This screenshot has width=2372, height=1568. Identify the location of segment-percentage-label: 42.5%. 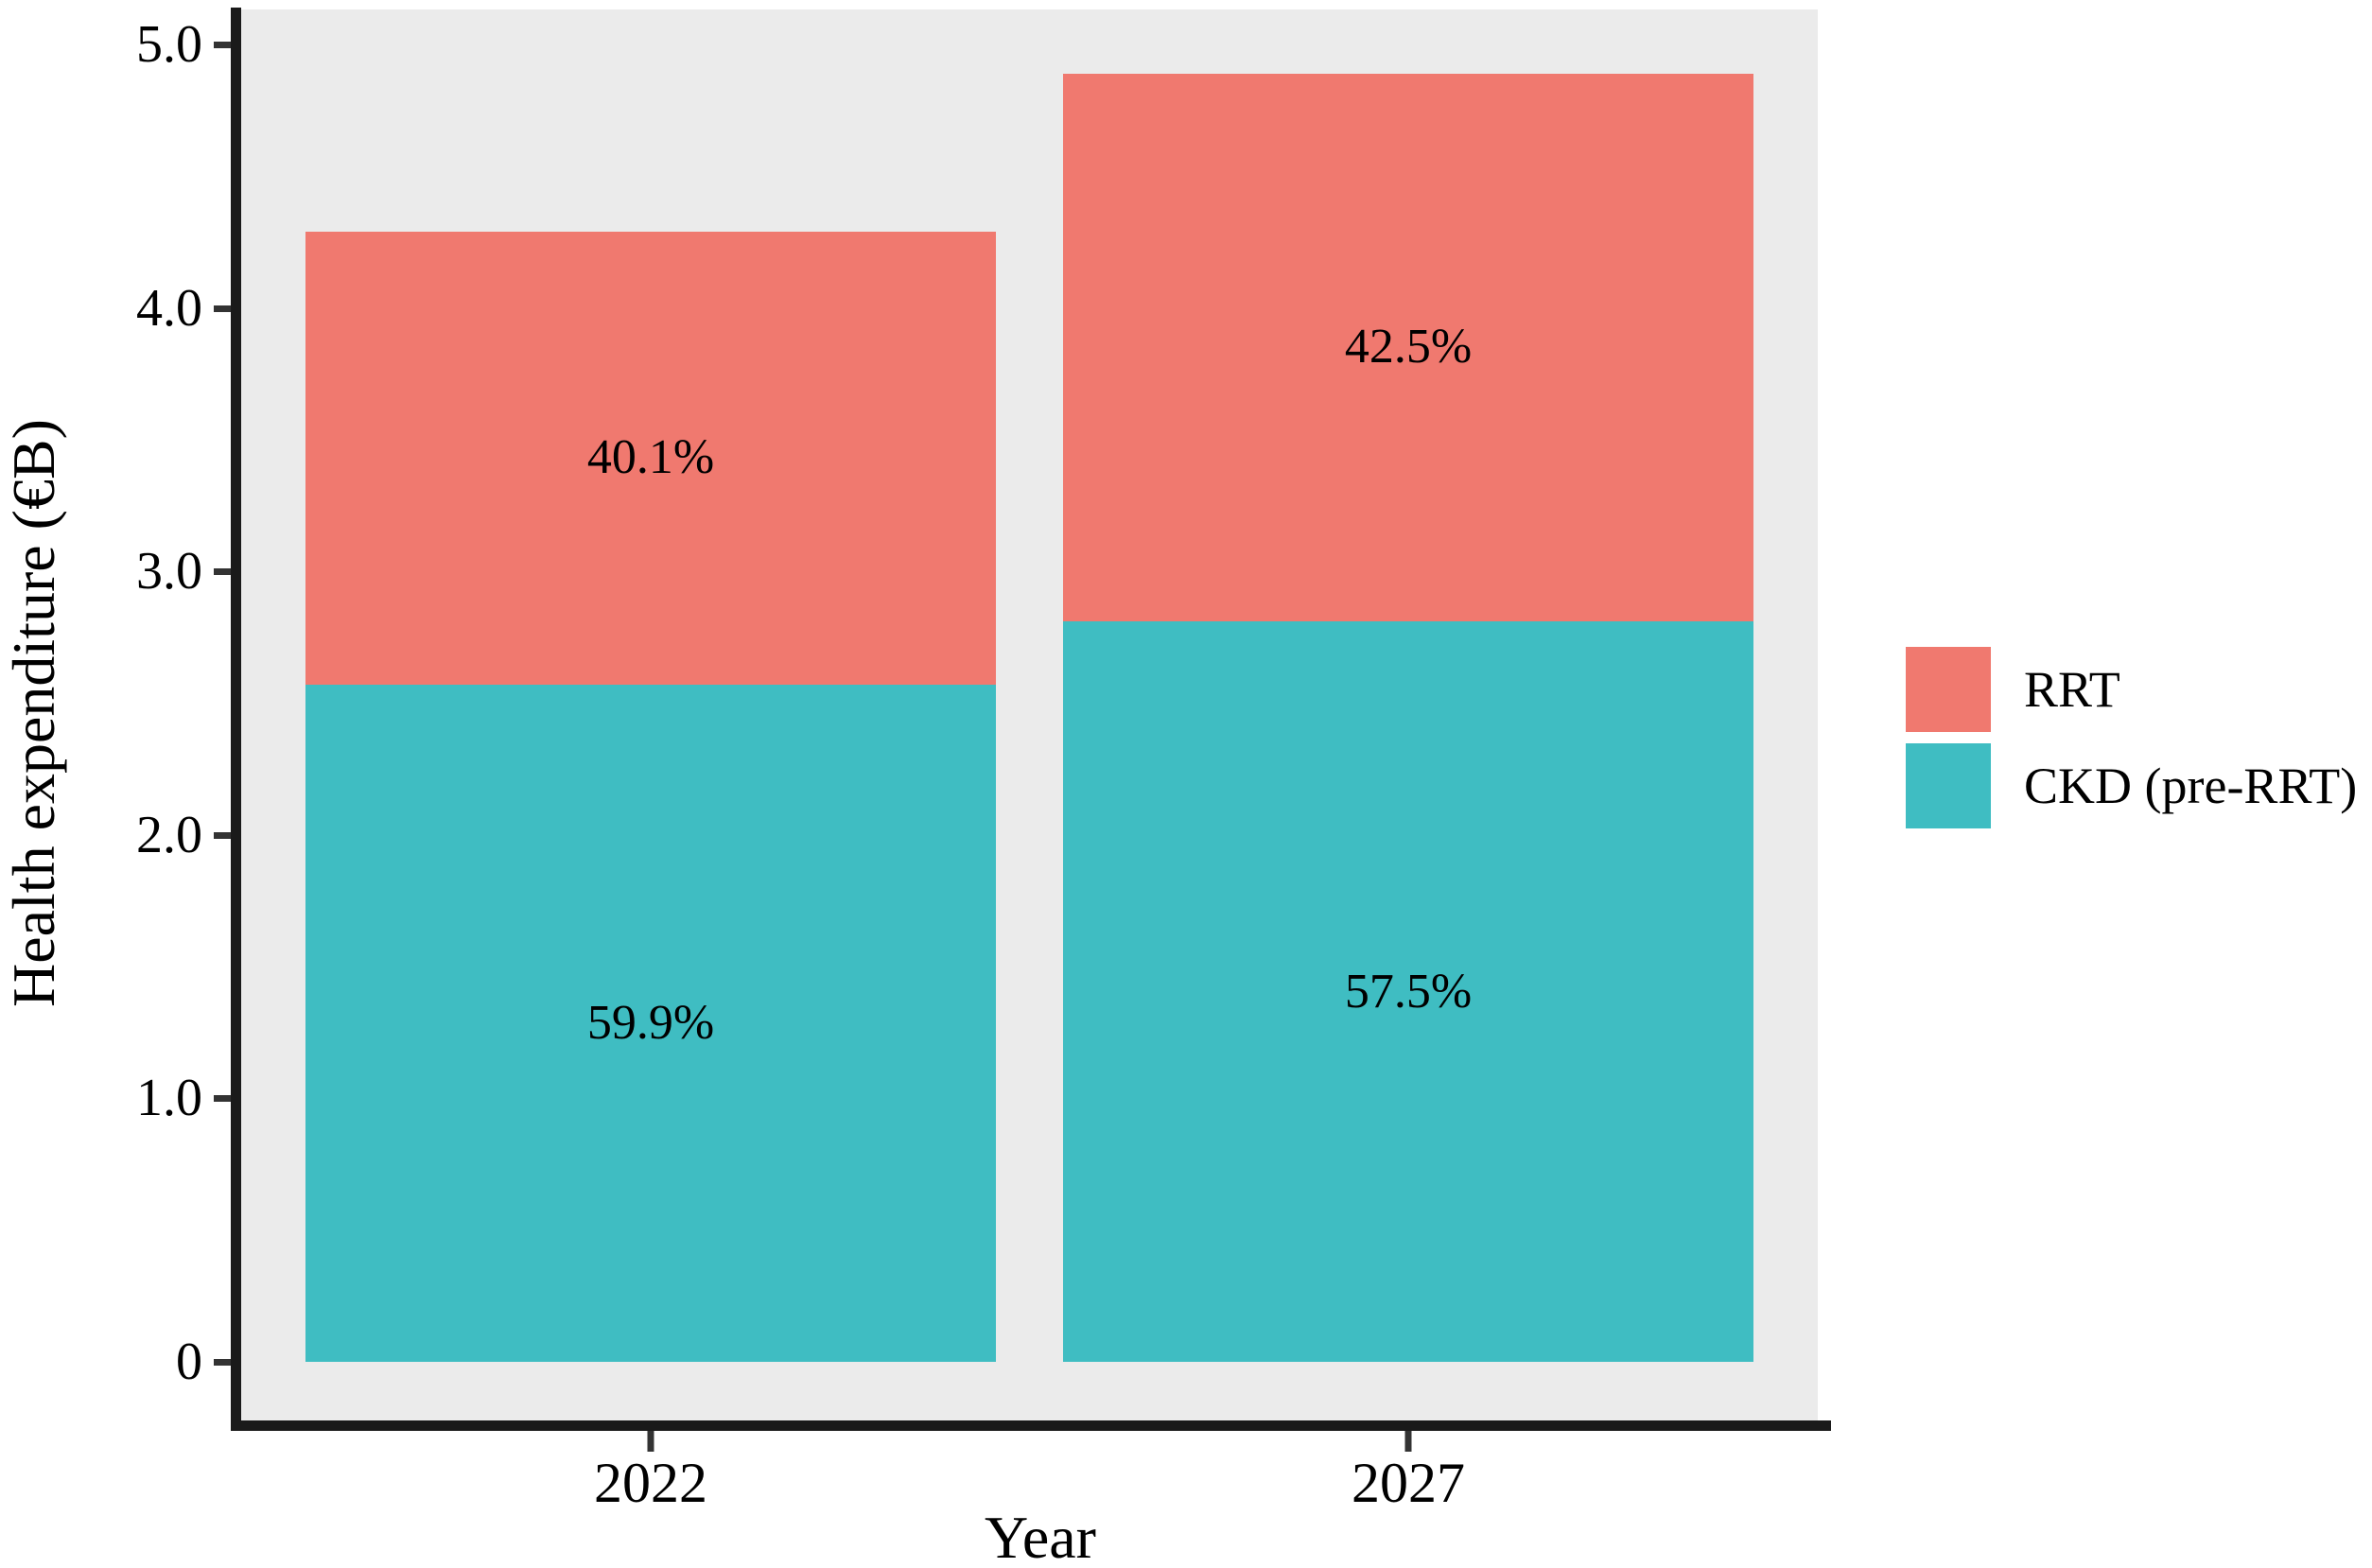
(1409, 348).